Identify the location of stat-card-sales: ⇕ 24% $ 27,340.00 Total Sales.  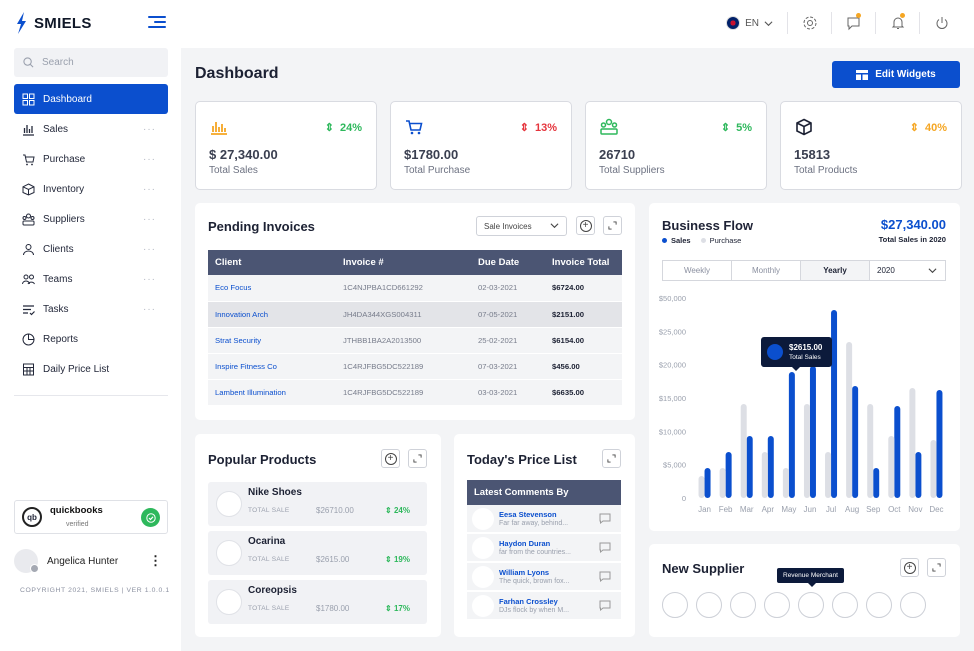
(286, 145).